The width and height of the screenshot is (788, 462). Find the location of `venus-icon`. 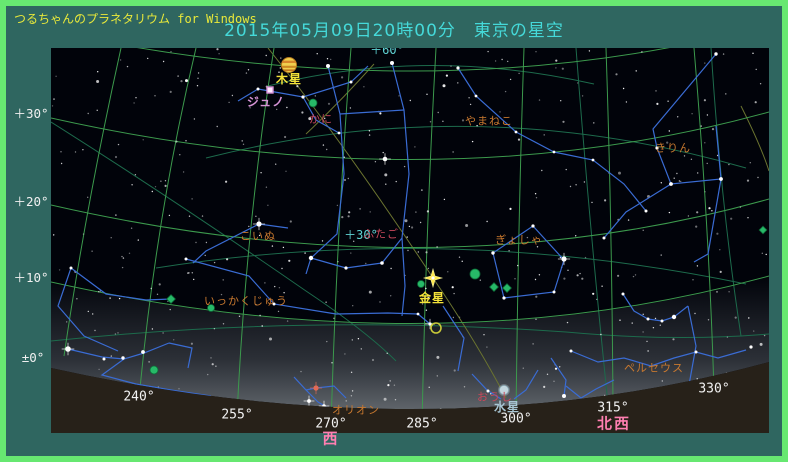

venus-icon is located at coordinates (433, 278).